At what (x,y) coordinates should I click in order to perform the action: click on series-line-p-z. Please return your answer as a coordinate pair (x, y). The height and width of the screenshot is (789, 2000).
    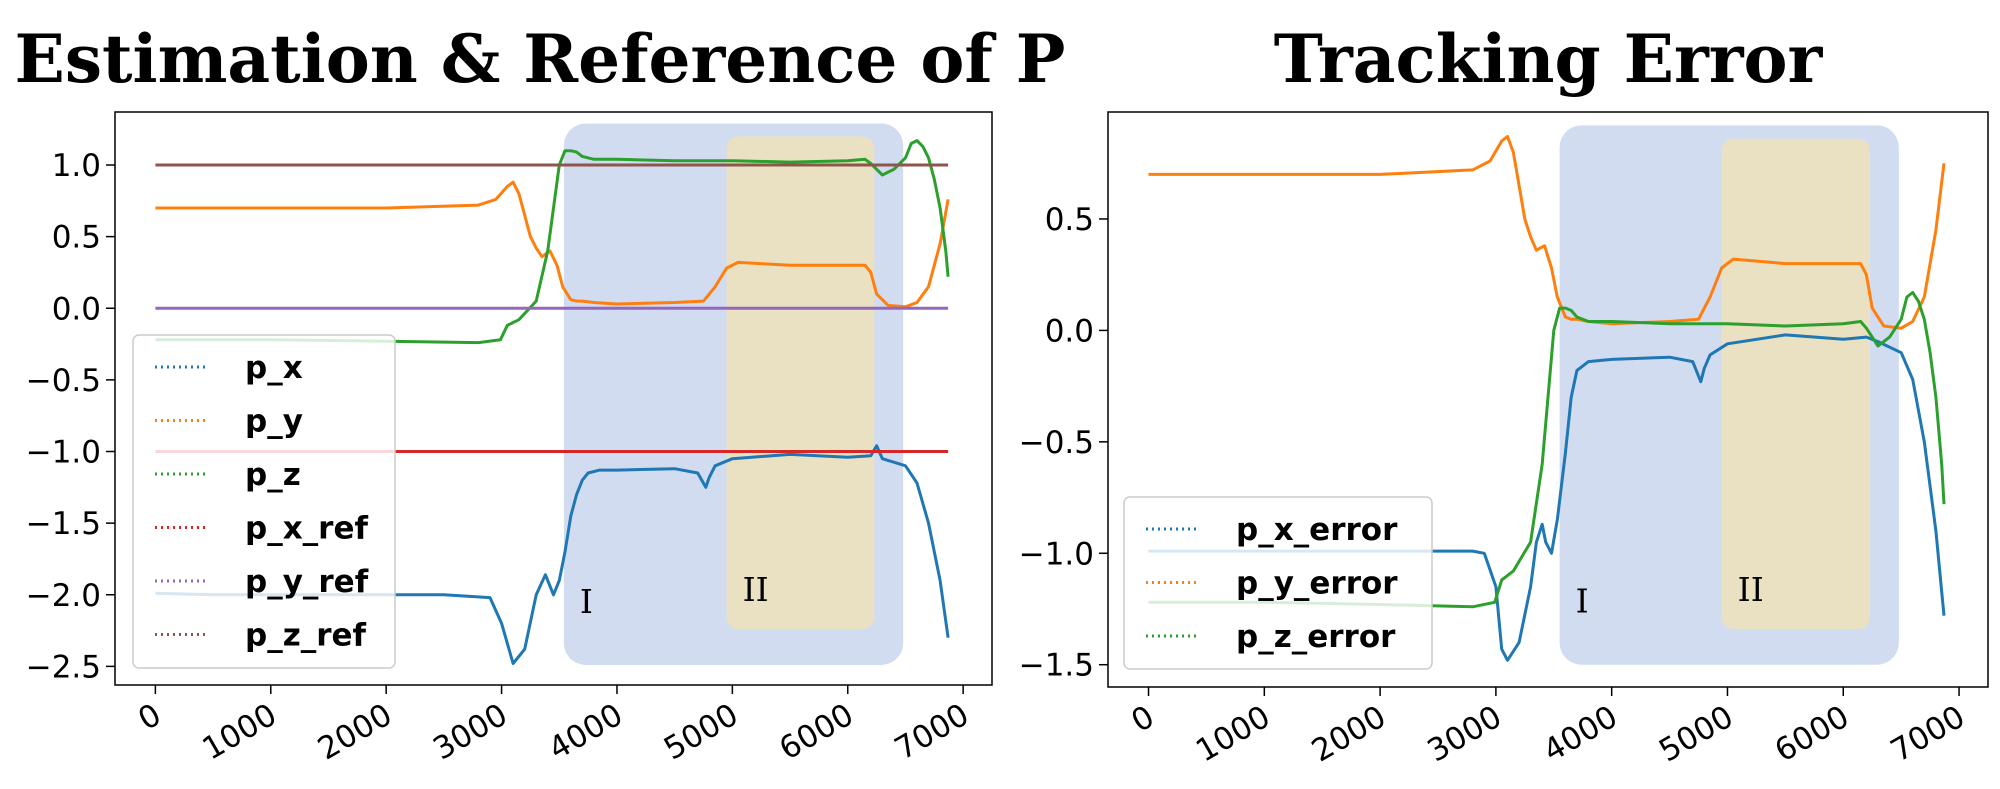
    Looking at the image, I should click on (552, 242).